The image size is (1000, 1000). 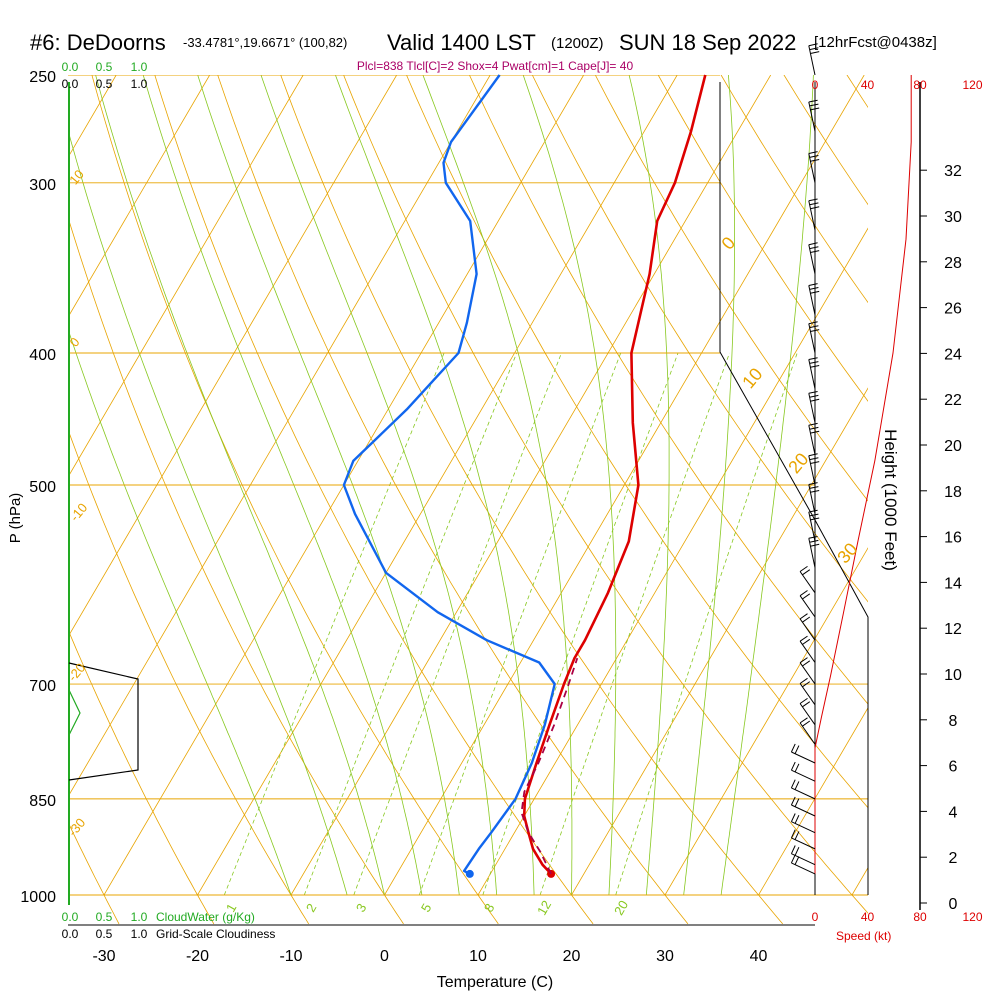 What do you see at coordinates (815, 917) in the screenshot?
I see `speed-tick-bottom-0: 0` at bounding box center [815, 917].